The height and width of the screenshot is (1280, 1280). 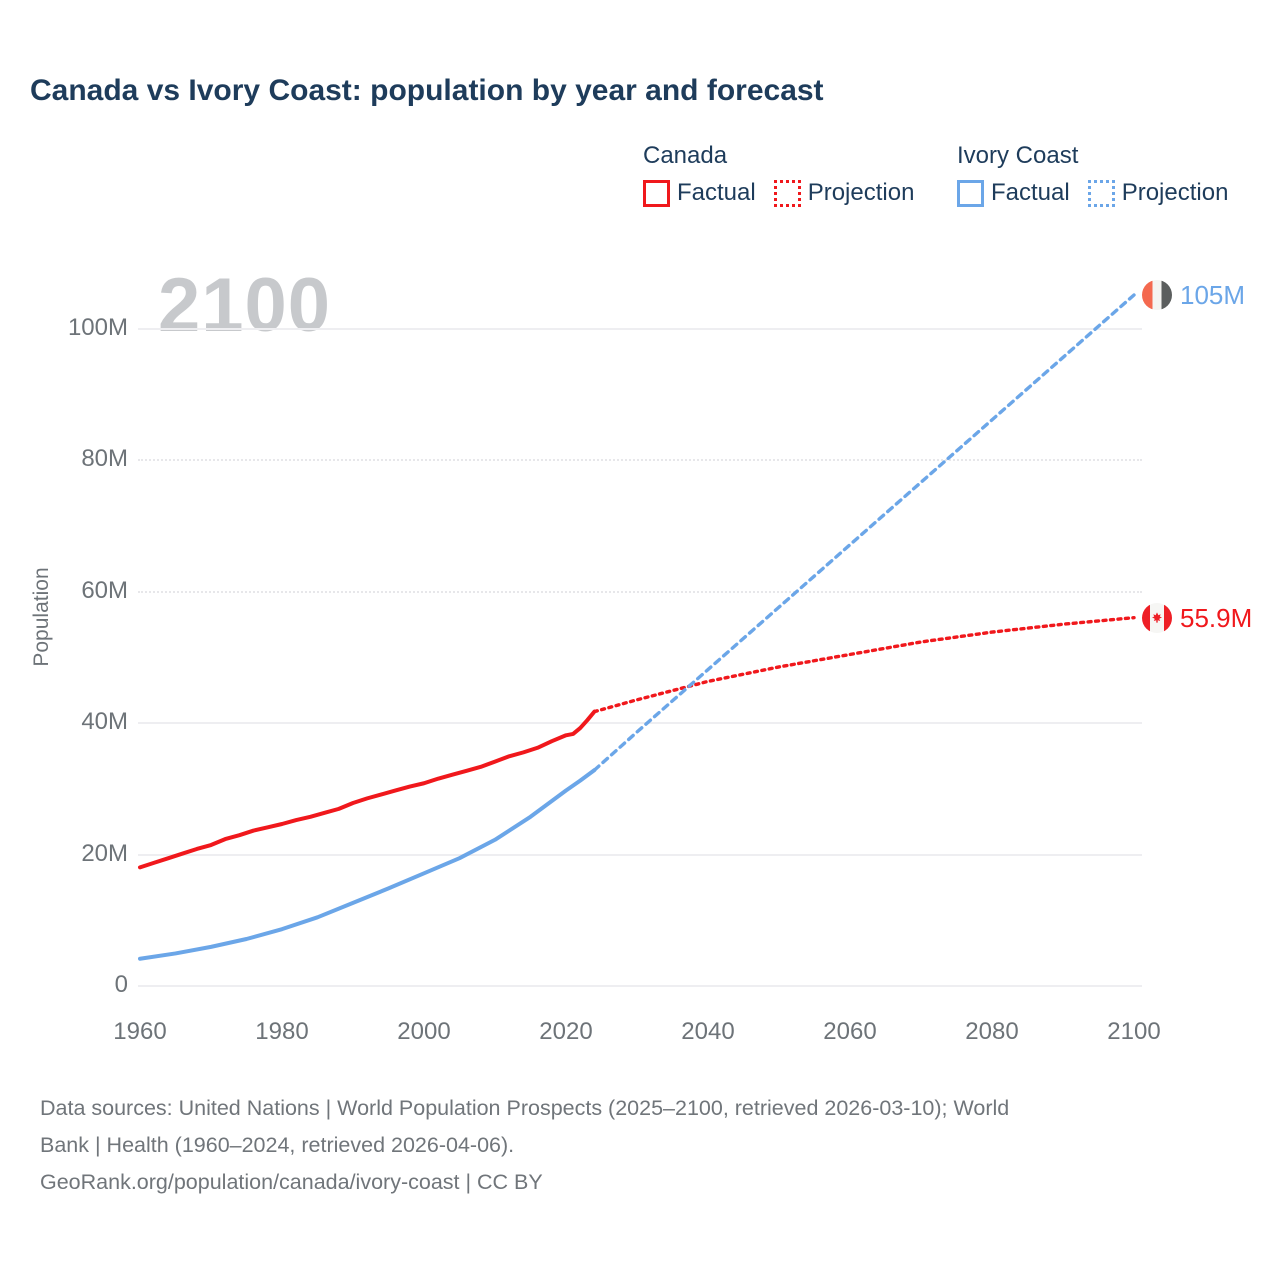 What do you see at coordinates (1213, 294) in the screenshot?
I see `ivory-coast-end-value: 105M` at bounding box center [1213, 294].